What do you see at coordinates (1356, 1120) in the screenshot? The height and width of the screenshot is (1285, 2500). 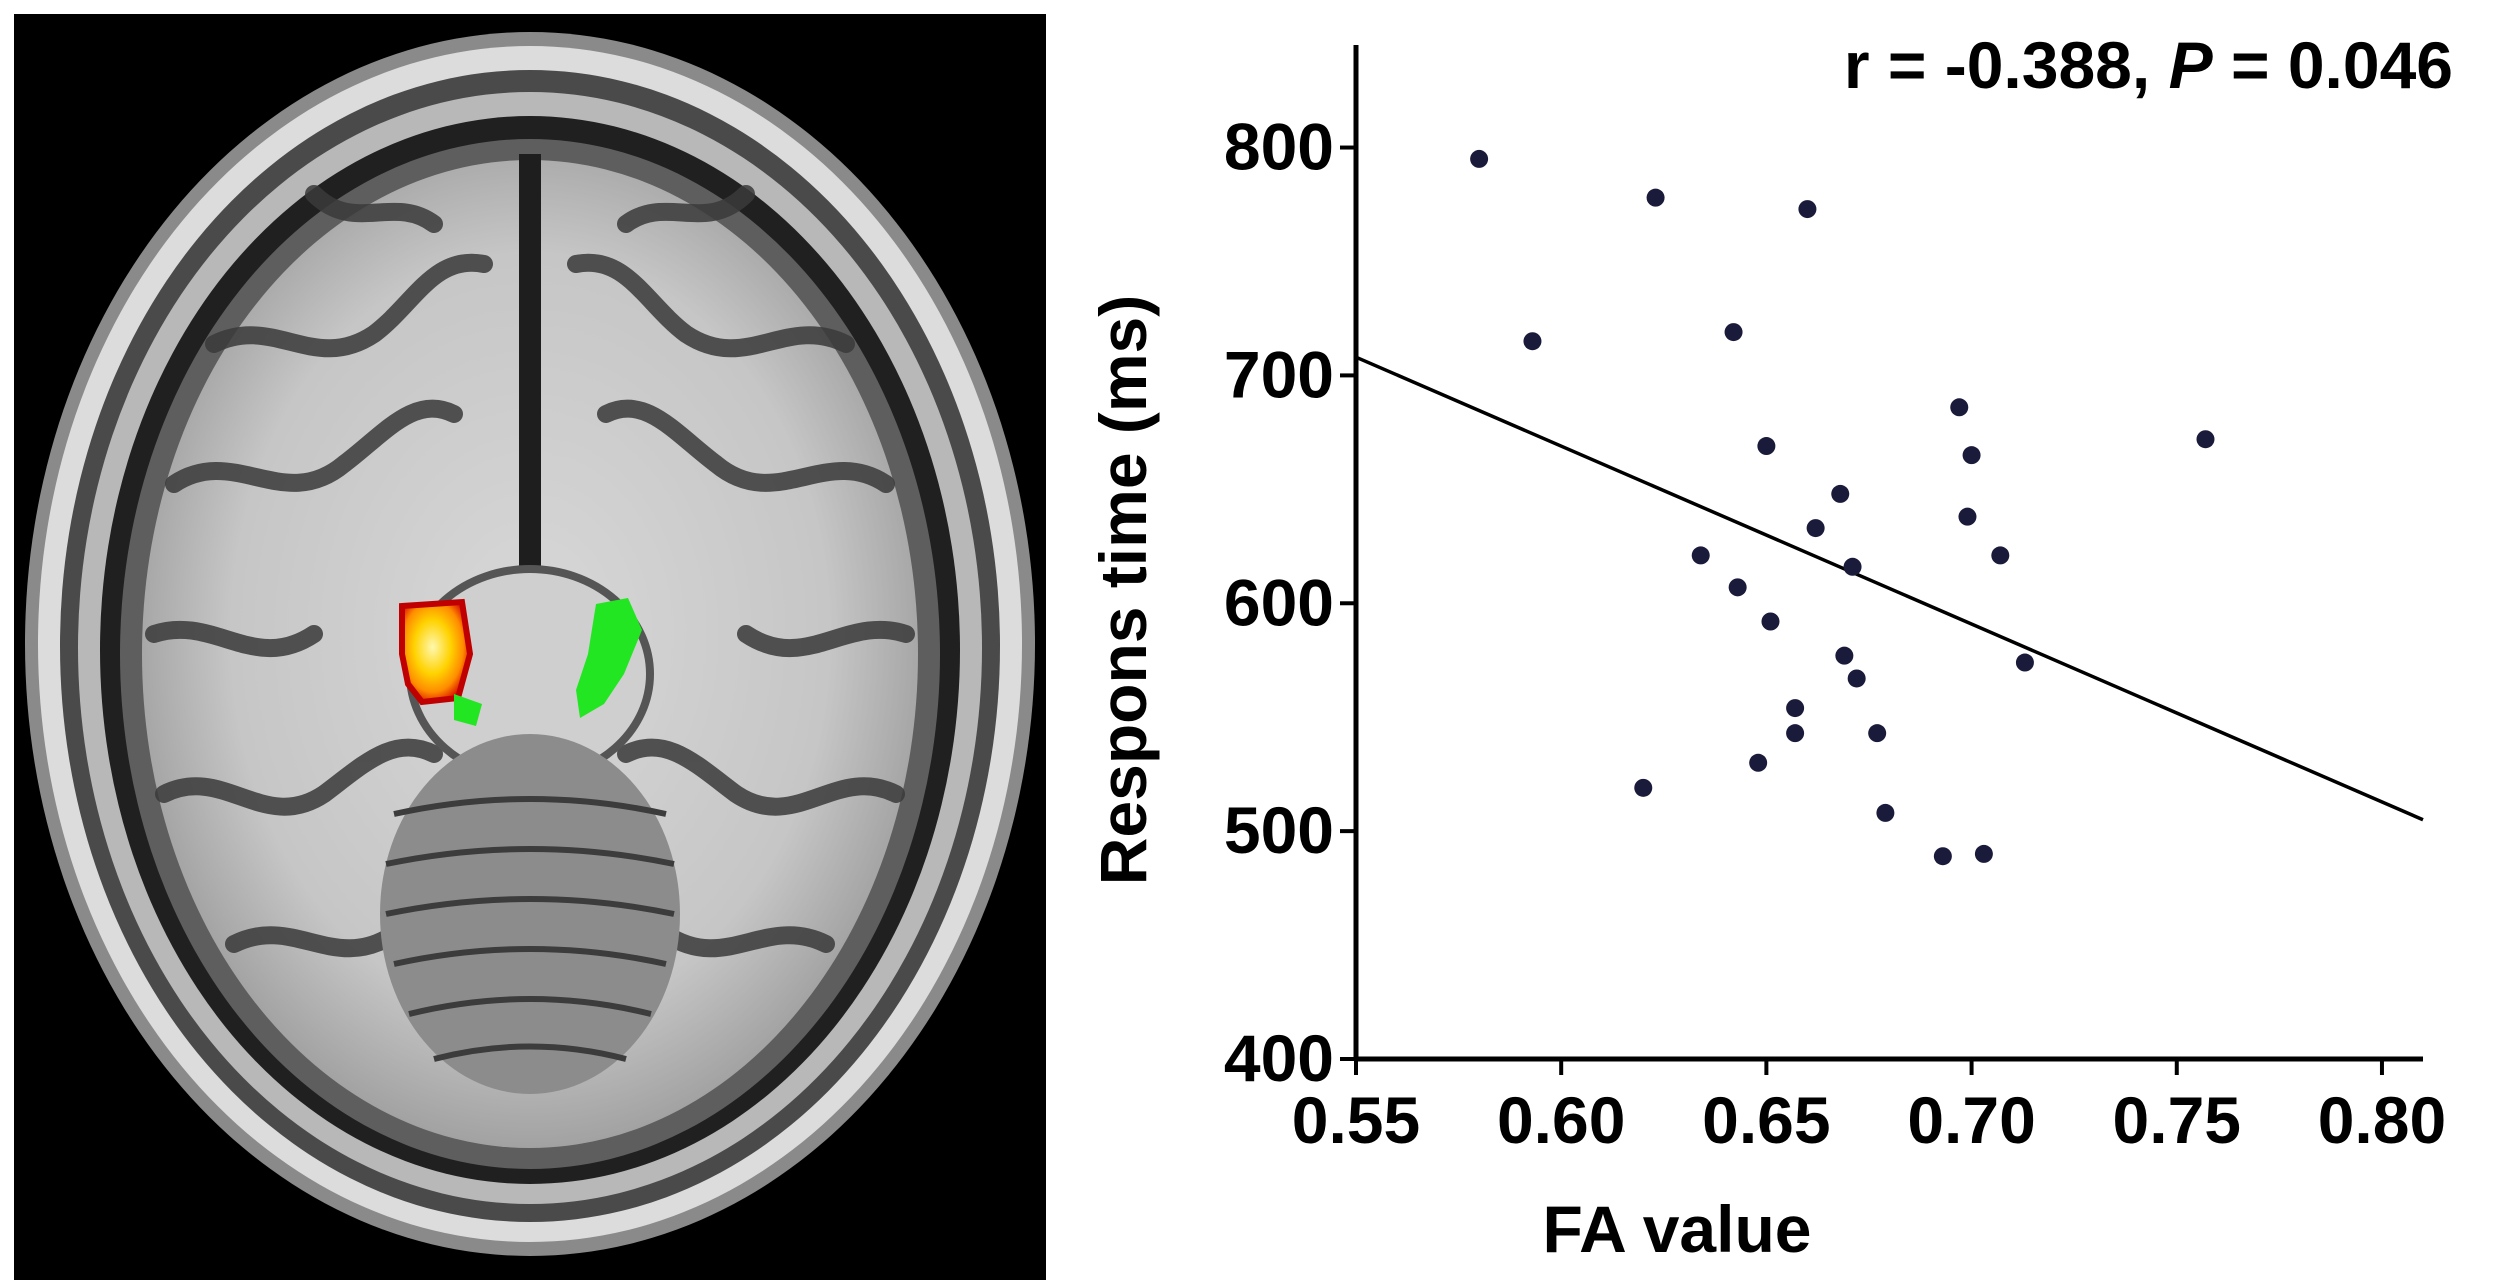 I see `x-tick-label: 0.55` at bounding box center [1356, 1120].